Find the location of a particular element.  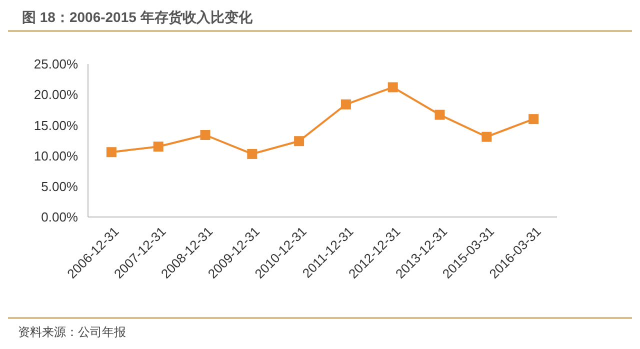

y-tick-label: 10.00% is located at coordinates (56, 156).